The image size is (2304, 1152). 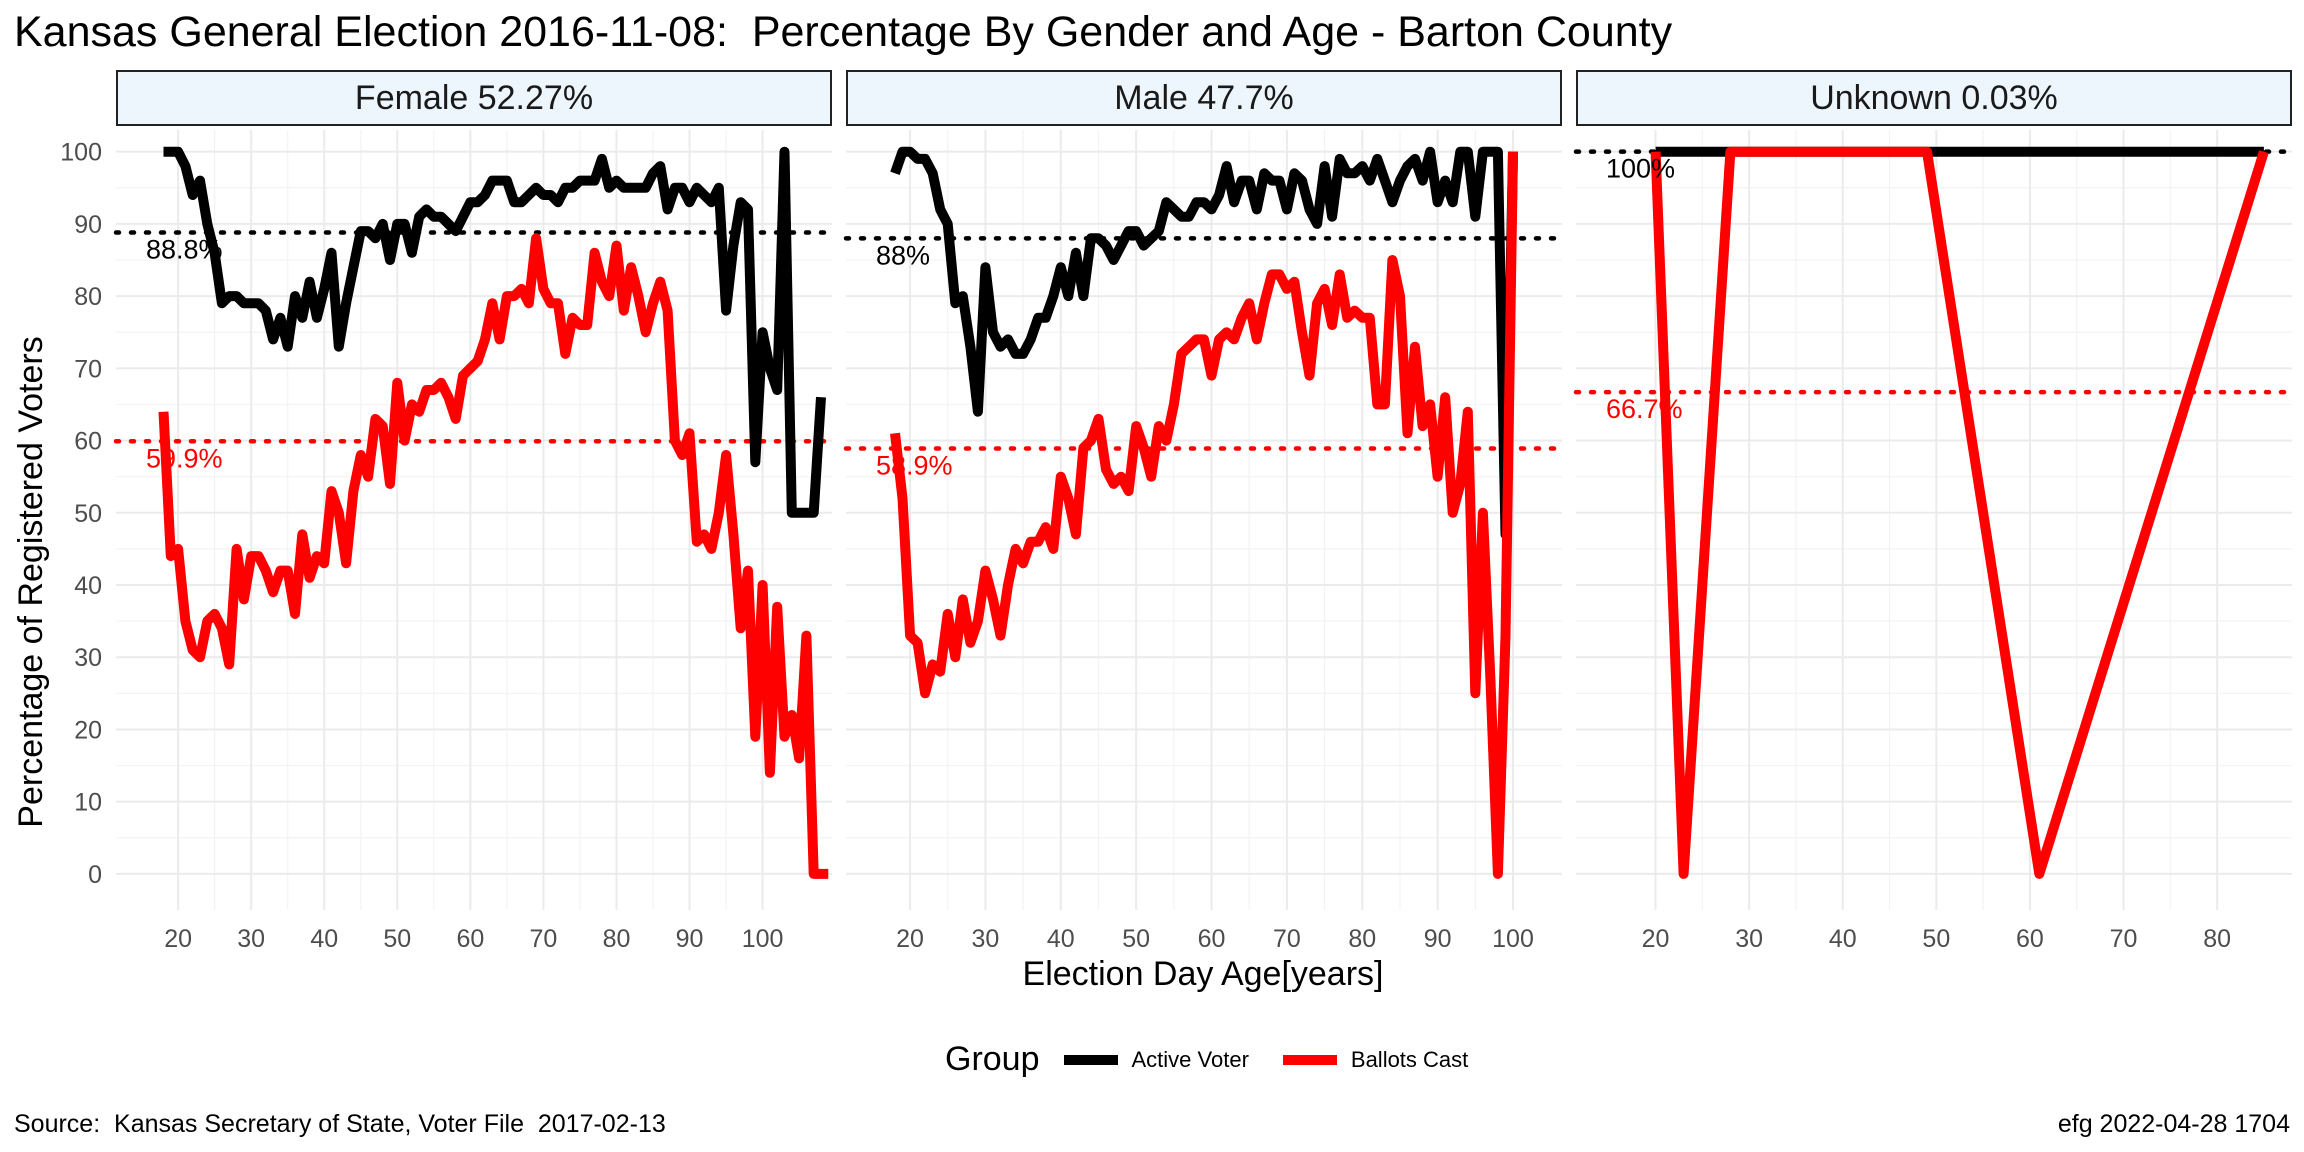 What do you see at coordinates (88, 369) in the screenshot?
I see `y-tick-label: 70` at bounding box center [88, 369].